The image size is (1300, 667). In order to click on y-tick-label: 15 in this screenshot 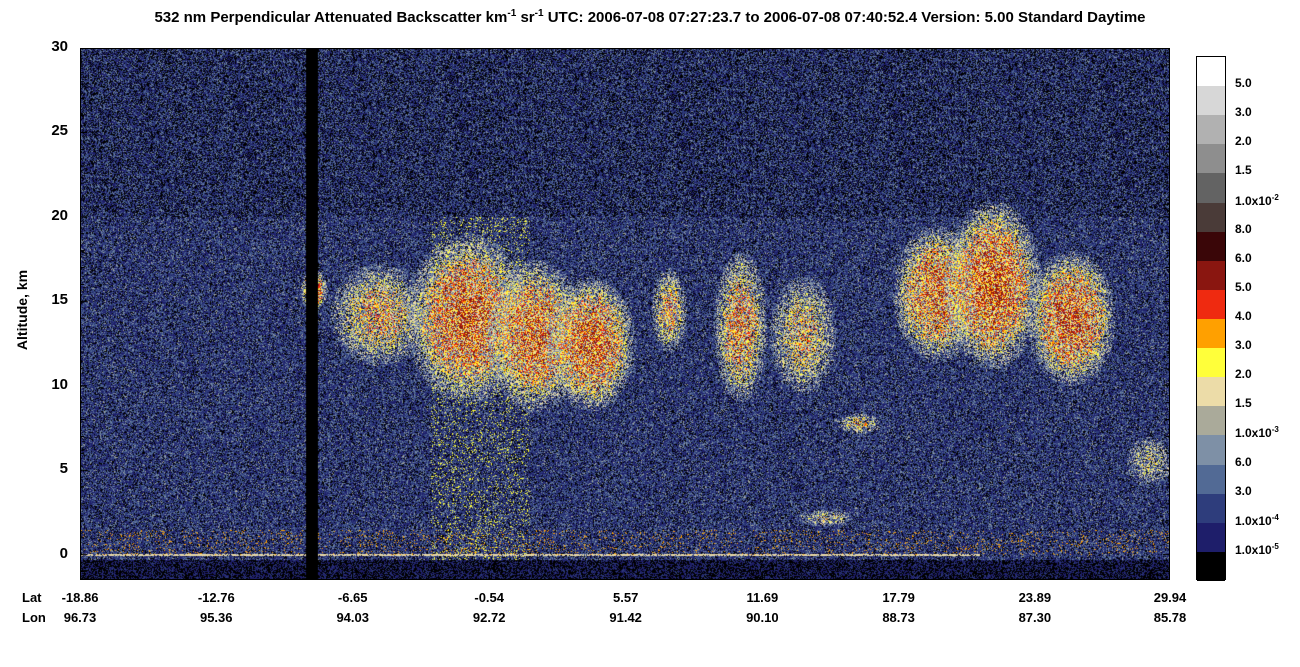, I will do `click(59, 300)`.